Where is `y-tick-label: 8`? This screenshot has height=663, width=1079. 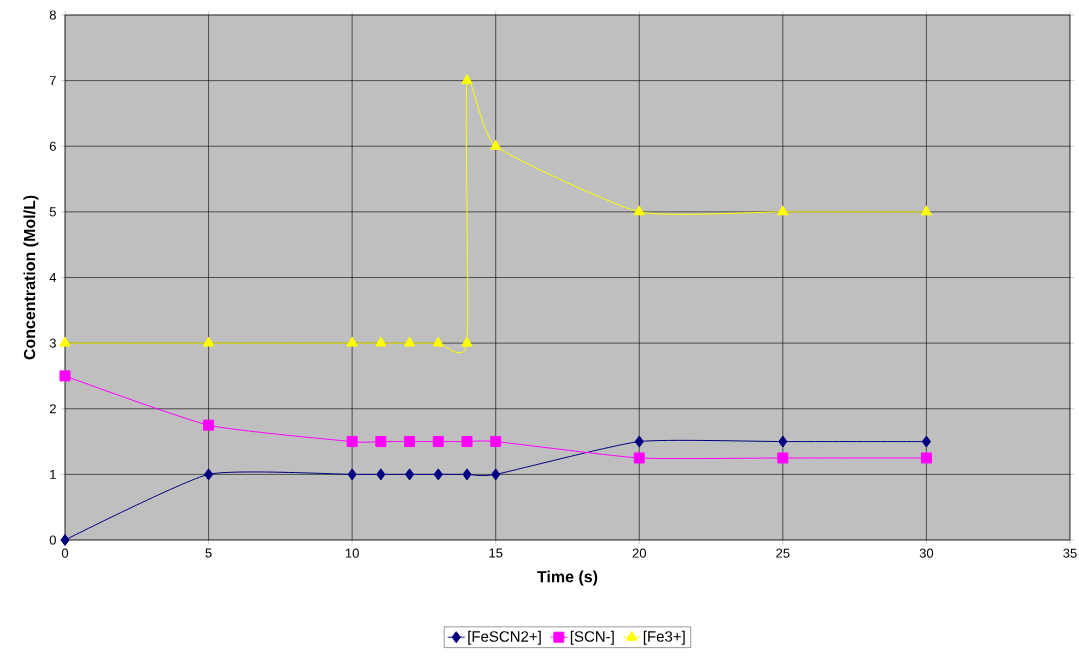
y-tick-label: 8 is located at coordinates (52, 15).